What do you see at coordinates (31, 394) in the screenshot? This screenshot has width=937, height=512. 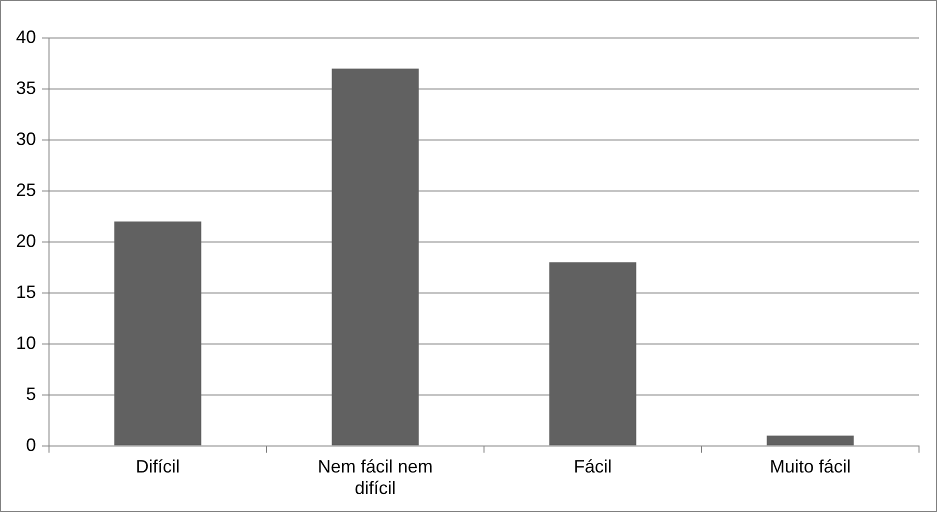 I see `y-tick-label: 5` at bounding box center [31, 394].